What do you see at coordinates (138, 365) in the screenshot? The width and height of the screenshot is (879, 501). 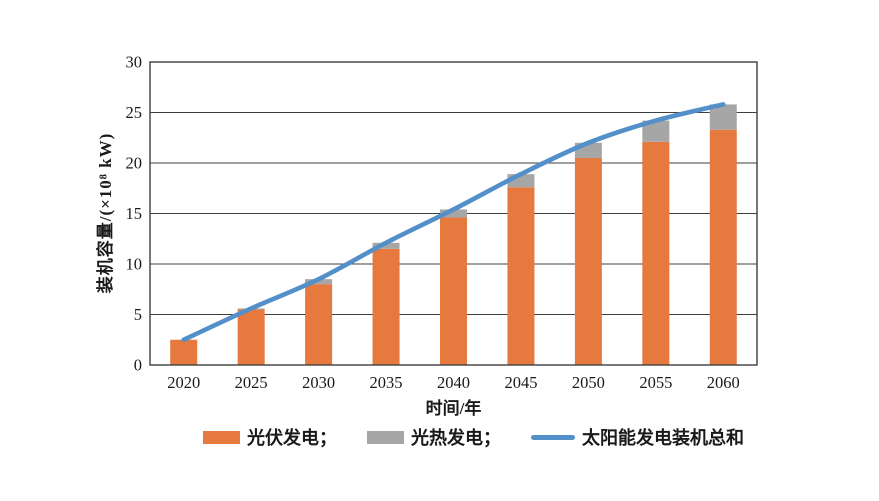 I see `y-tick-0: 0` at bounding box center [138, 365].